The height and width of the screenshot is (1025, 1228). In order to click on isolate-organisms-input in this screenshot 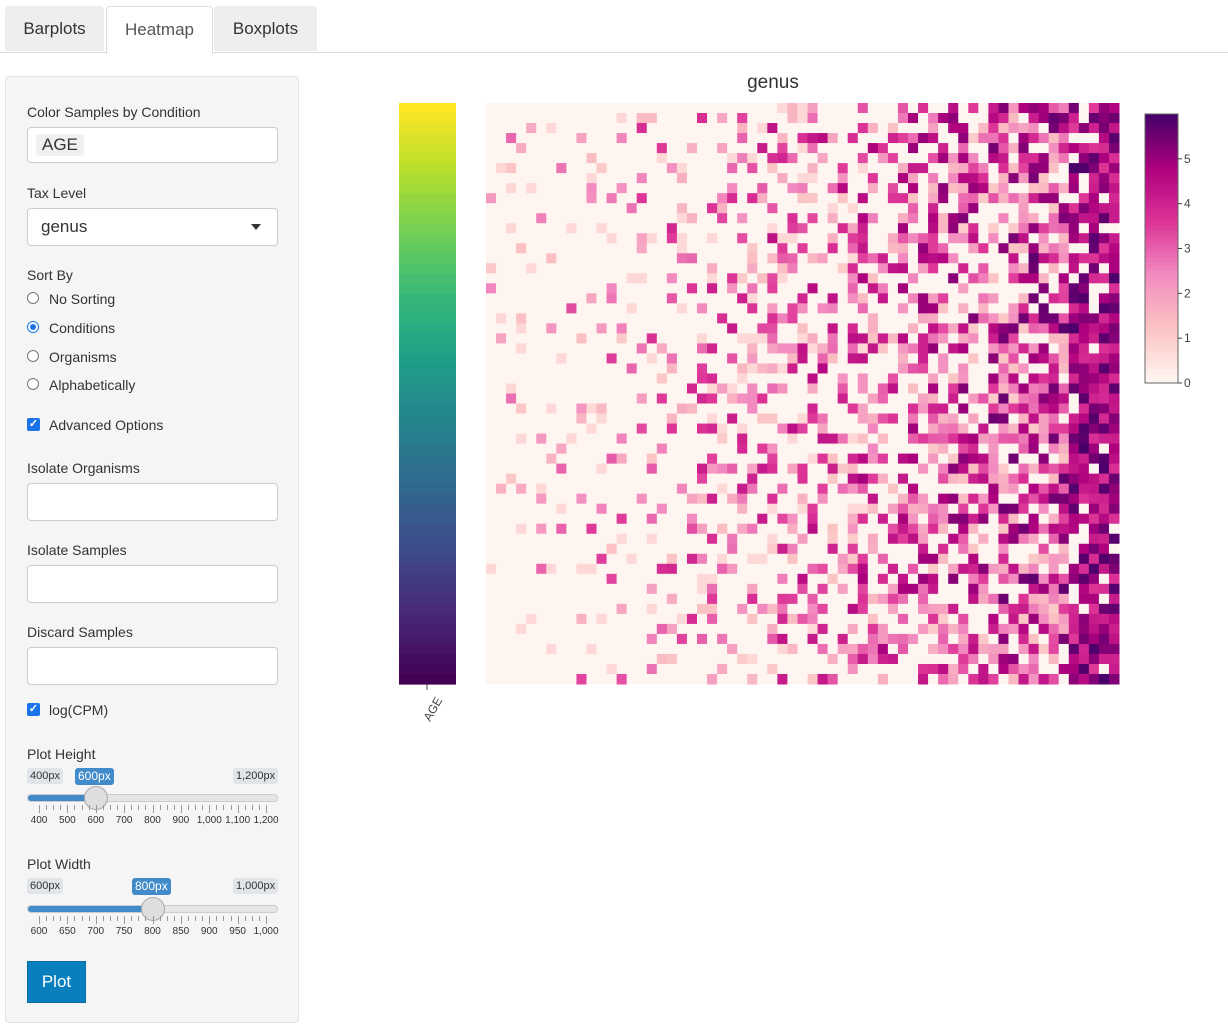, I will do `click(152, 502)`.